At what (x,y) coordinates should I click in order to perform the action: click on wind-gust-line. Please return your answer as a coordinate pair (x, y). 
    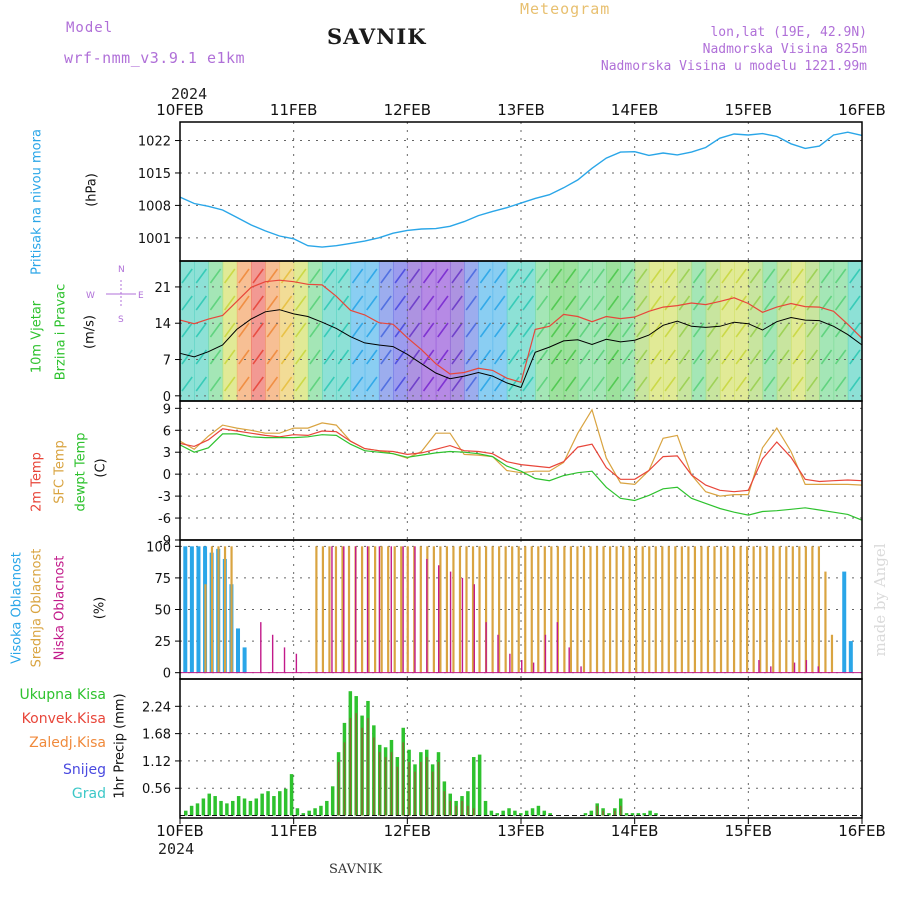
    Looking at the image, I should click on (521, 331).